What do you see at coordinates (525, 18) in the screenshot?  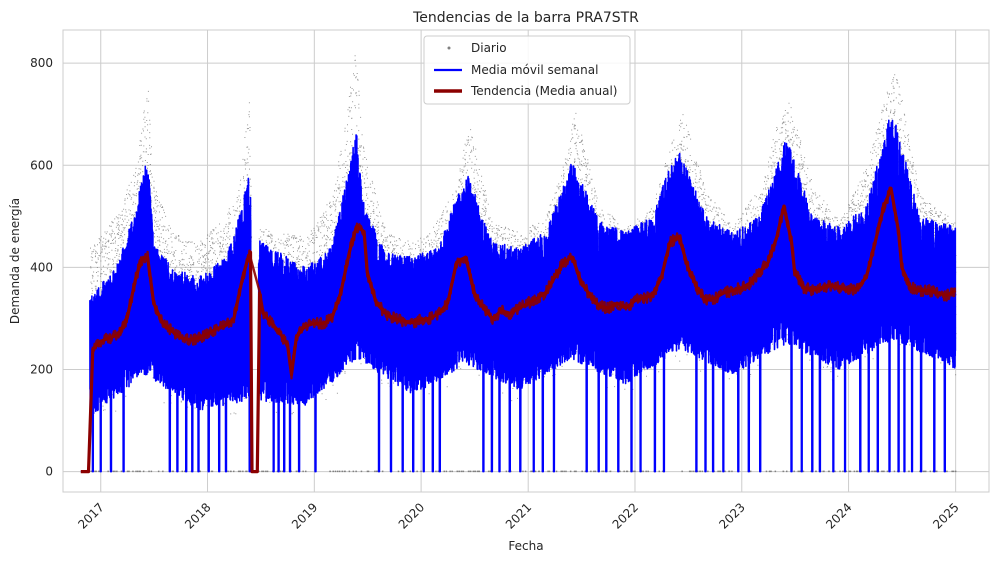 I see `chart-title: Tendencias de la barra PRA7STR` at bounding box center [525, 18].